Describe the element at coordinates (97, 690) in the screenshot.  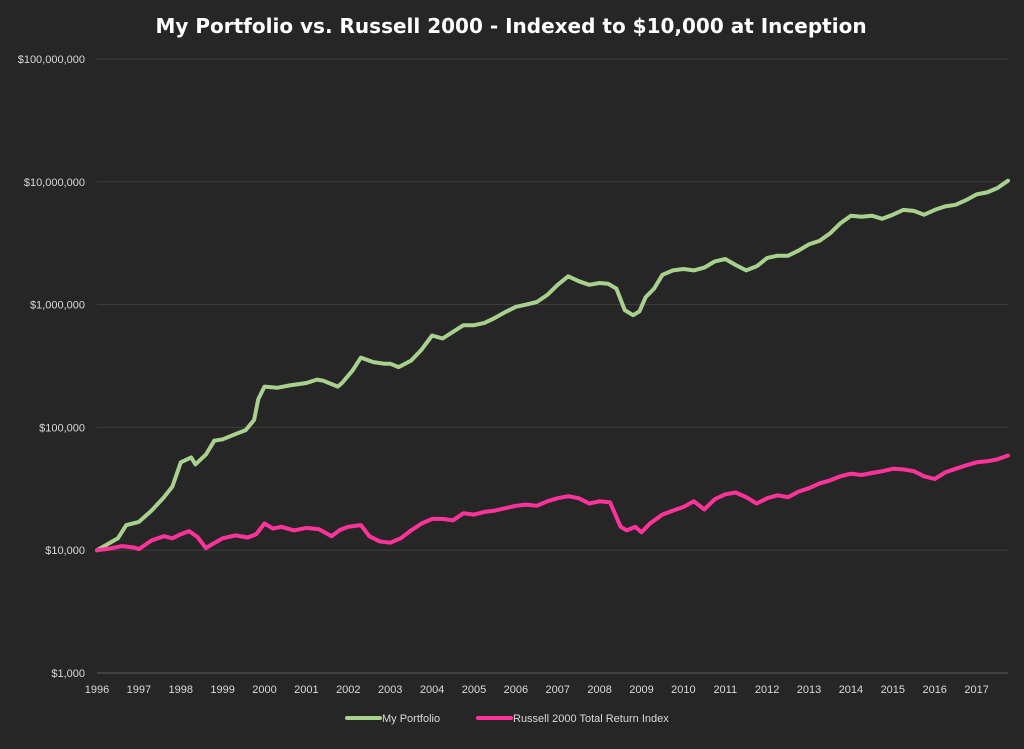
I see `x-tick-label: 1996` at that location.